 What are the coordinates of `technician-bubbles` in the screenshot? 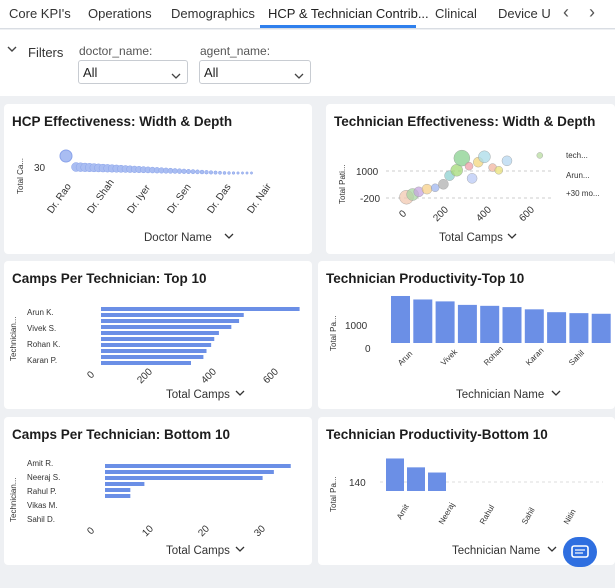 It's located at (471, 177).